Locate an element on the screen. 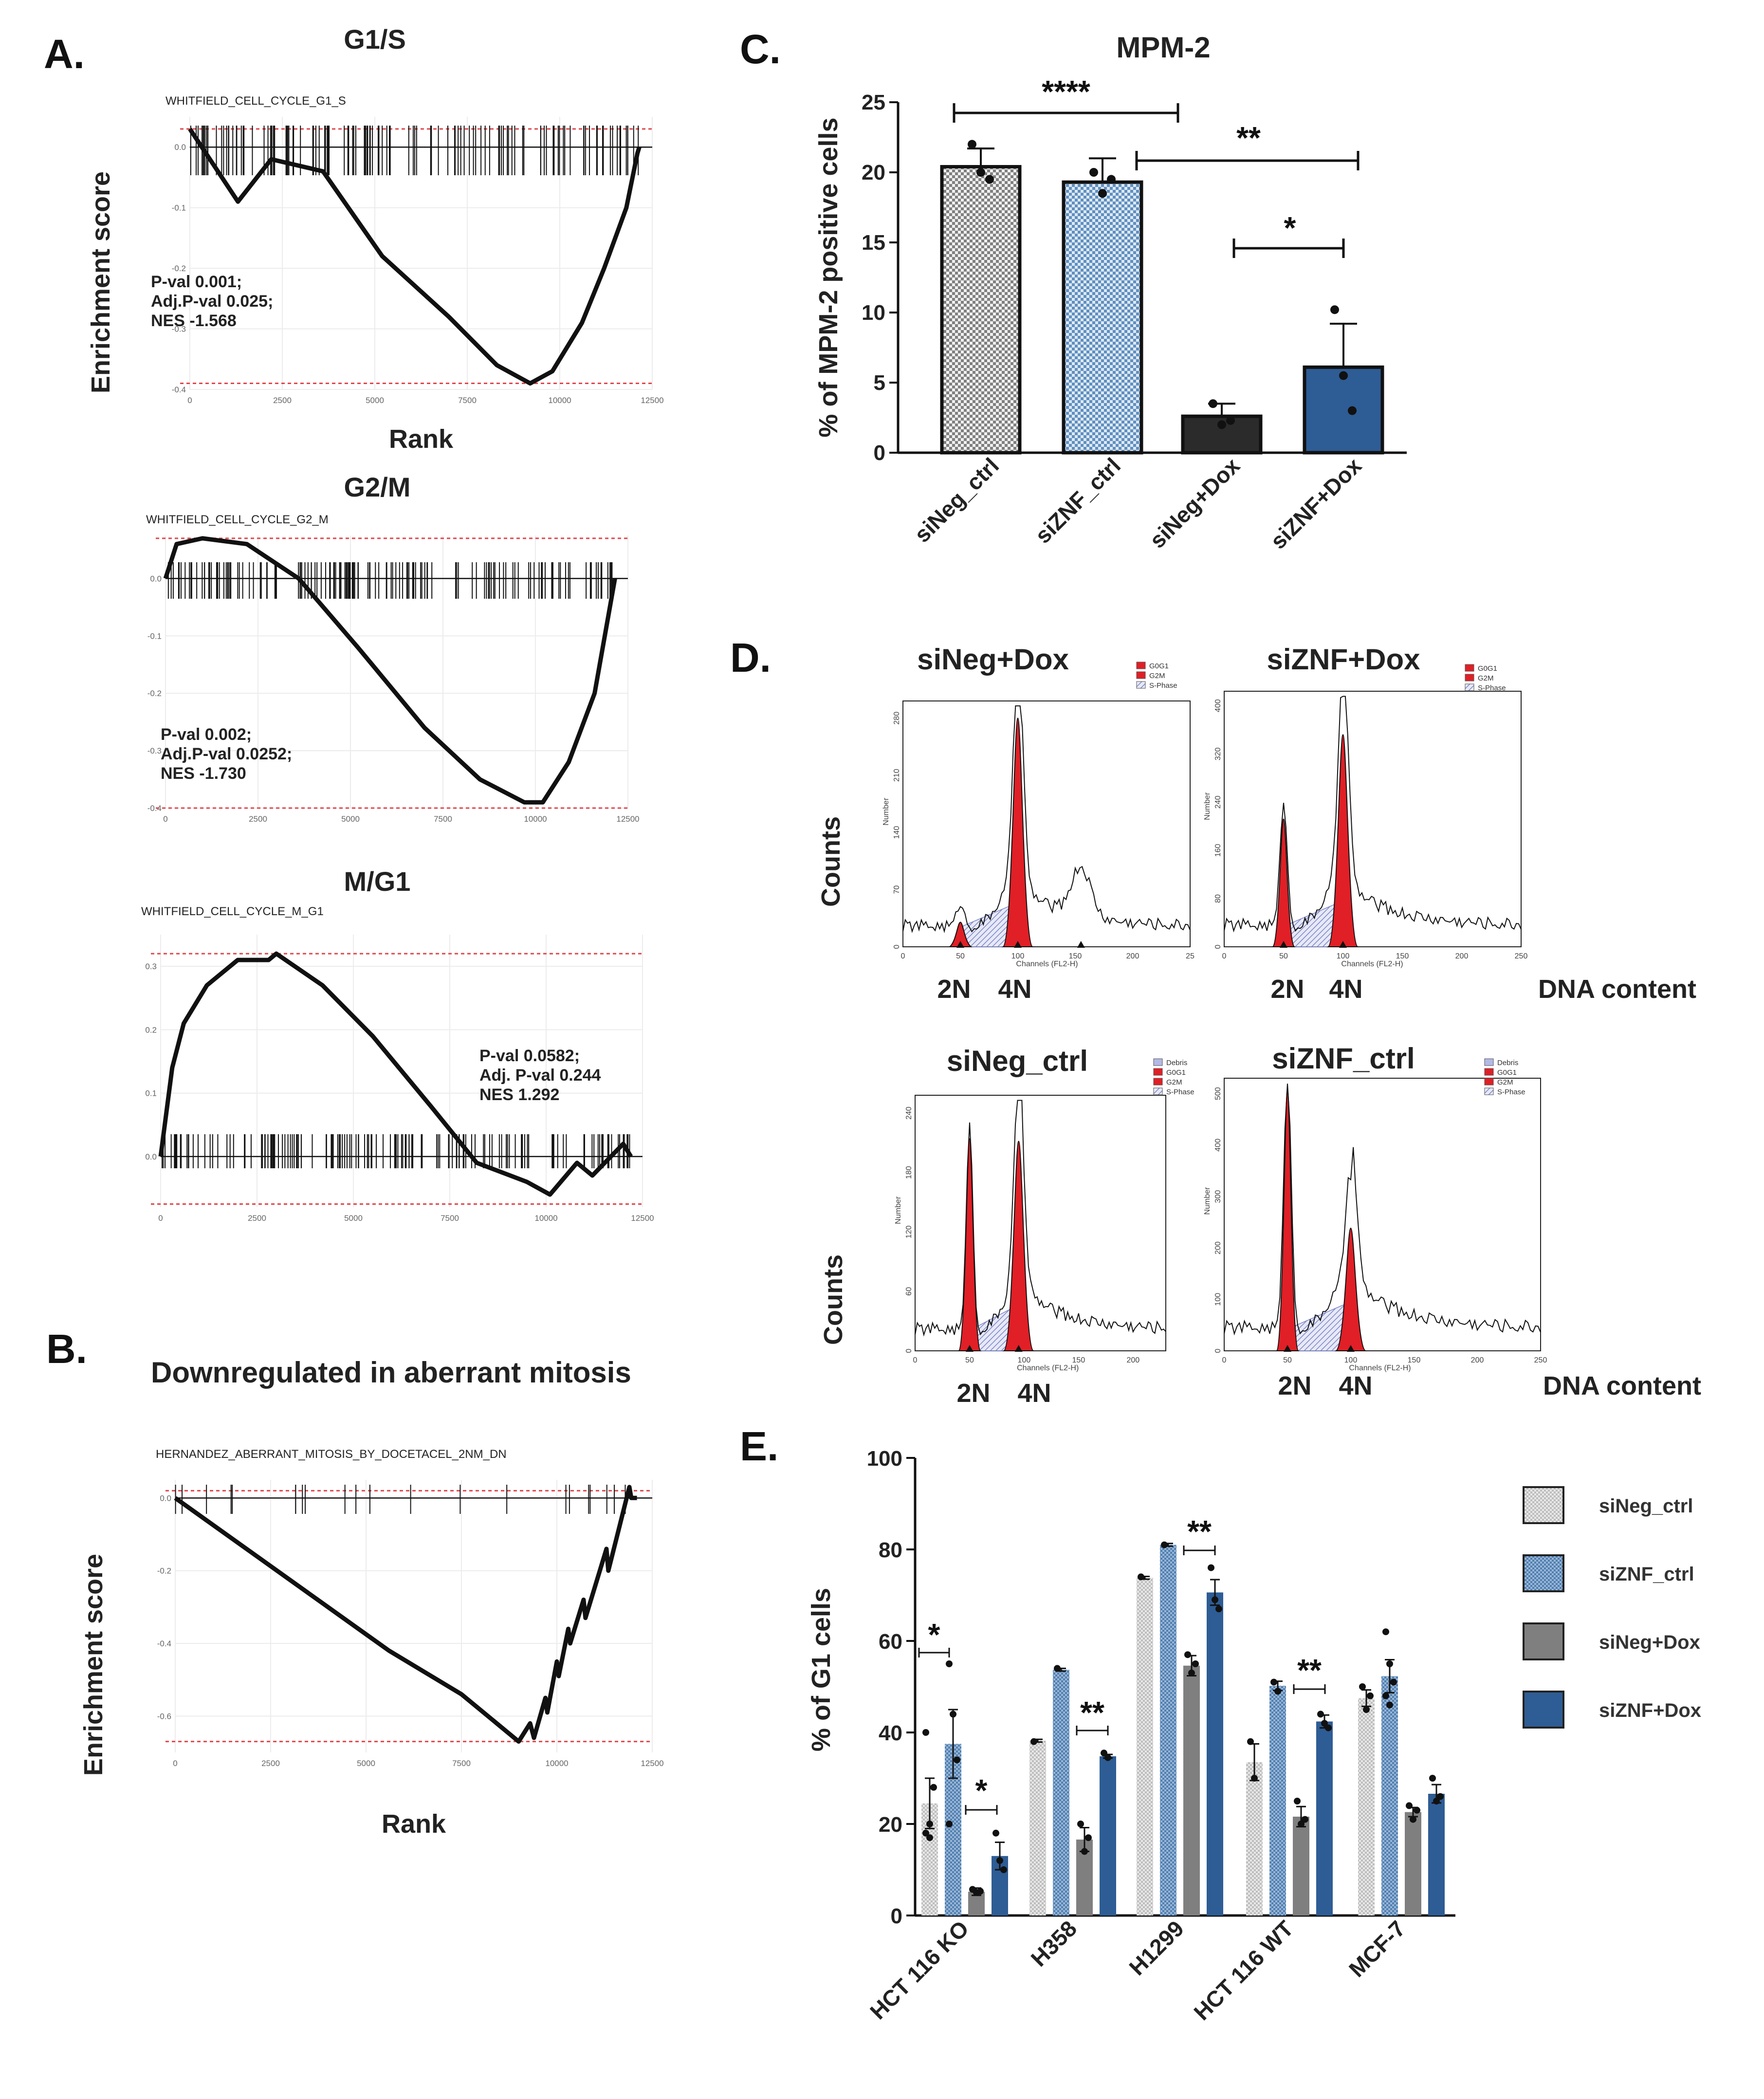 This screenshot has width=1764, height=2099. panel-e-label: E. is located at coordinates (759, 1446).